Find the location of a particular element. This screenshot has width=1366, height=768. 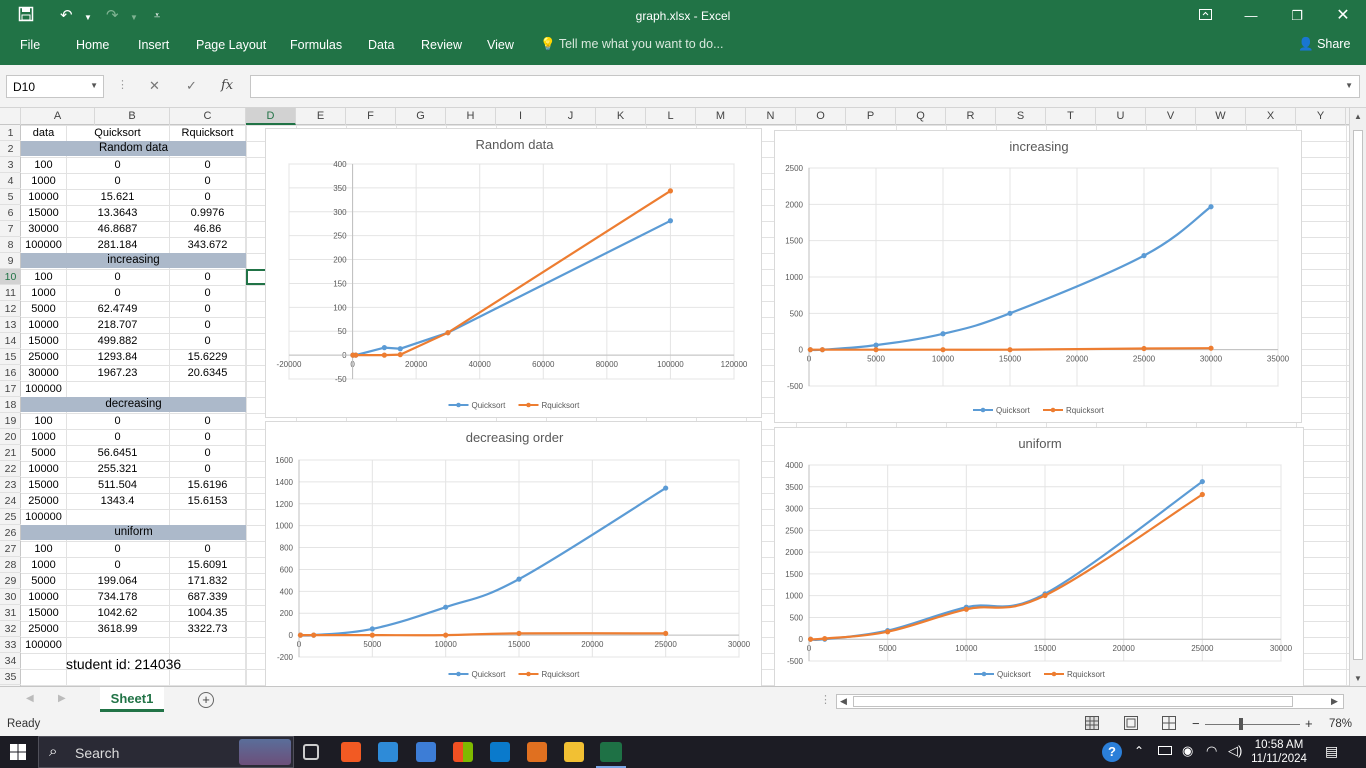

row-header-6: 6 is located at coordinates (10, 213).